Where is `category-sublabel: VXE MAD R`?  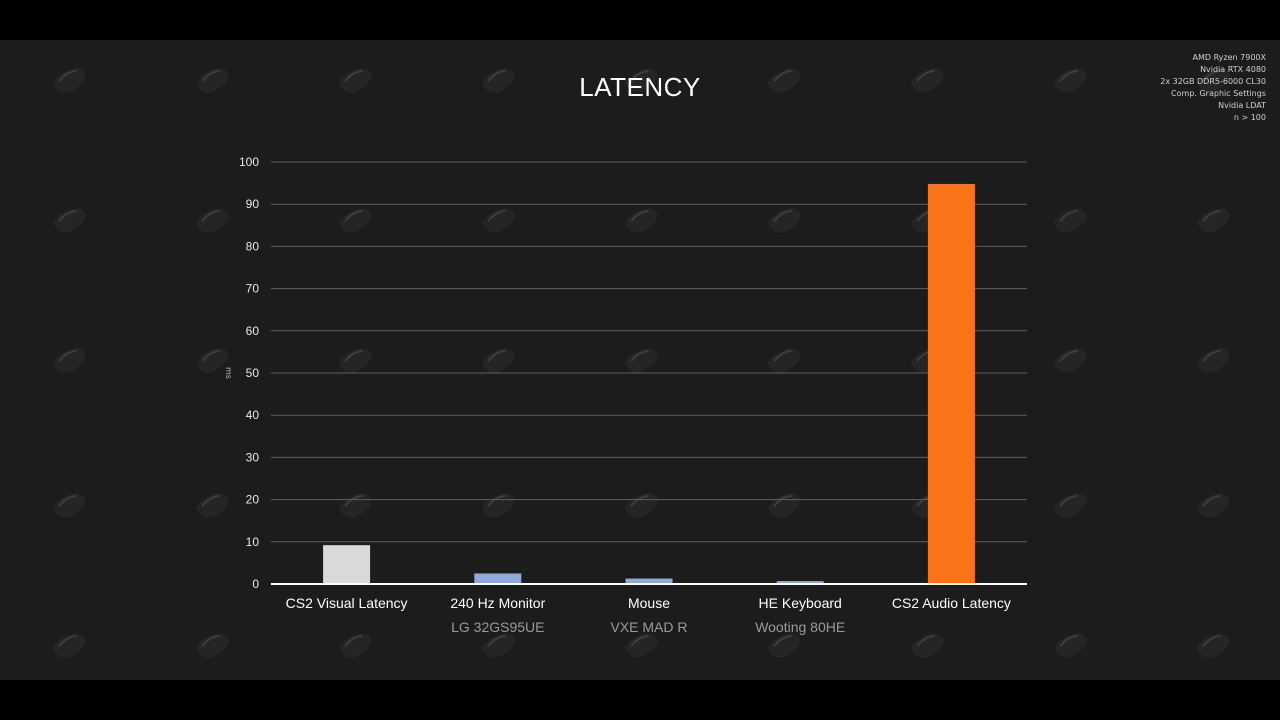
category-sublabel: VXE MAD R is located at coordinates (648, 627).